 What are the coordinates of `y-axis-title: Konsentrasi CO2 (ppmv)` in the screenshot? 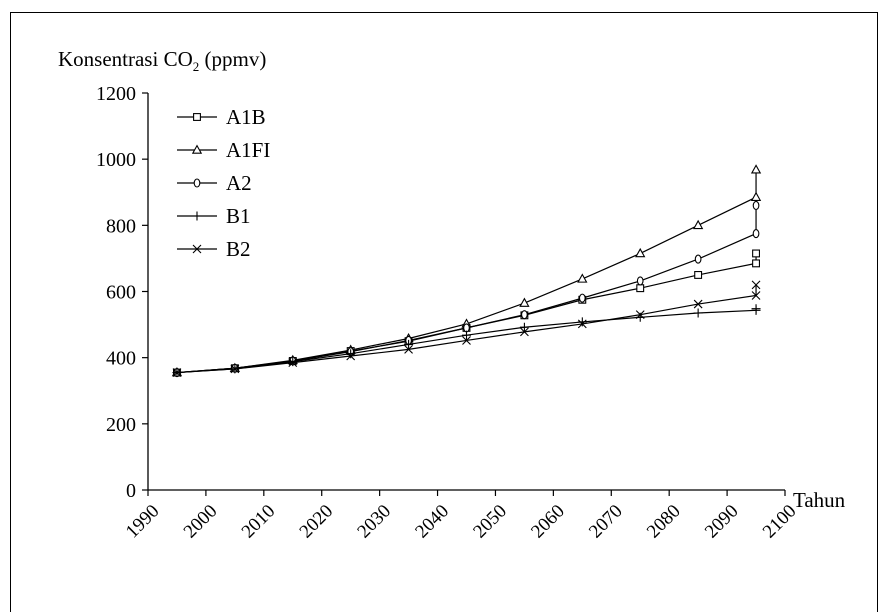 It's located at (162, 60).